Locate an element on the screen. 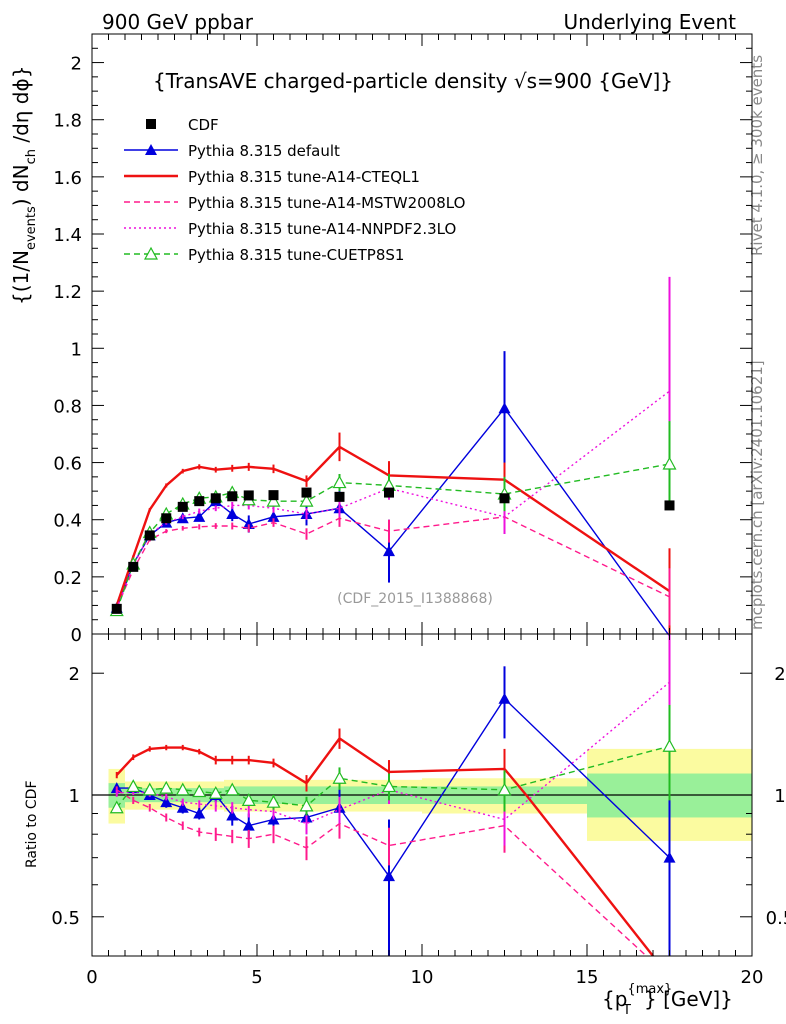 The width and height of the screenshot is (786, 1024). x-axis-label: {p{max} T } [GeV]} is located at coordinates (667, 1000).